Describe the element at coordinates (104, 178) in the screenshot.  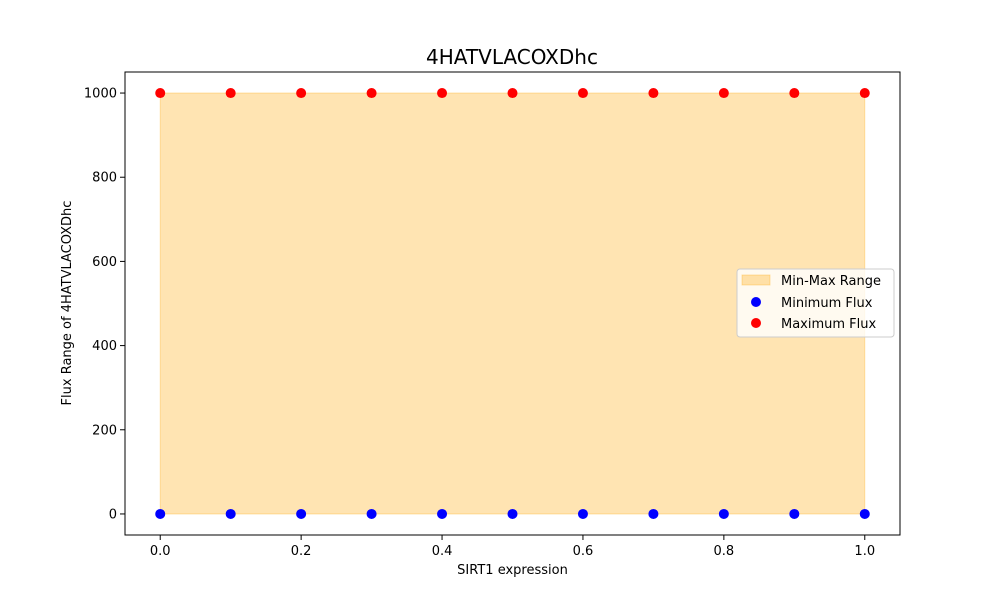
I see `y-tick-label: 800` at that location.